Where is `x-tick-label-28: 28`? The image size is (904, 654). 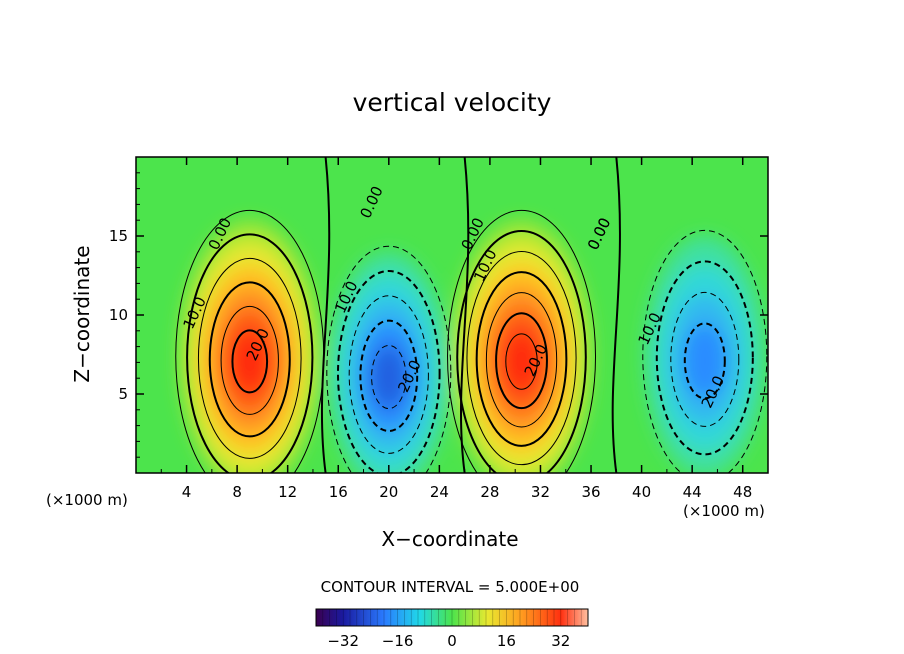
x-tick-label-28: 28 is located at coordinates (489, 492).